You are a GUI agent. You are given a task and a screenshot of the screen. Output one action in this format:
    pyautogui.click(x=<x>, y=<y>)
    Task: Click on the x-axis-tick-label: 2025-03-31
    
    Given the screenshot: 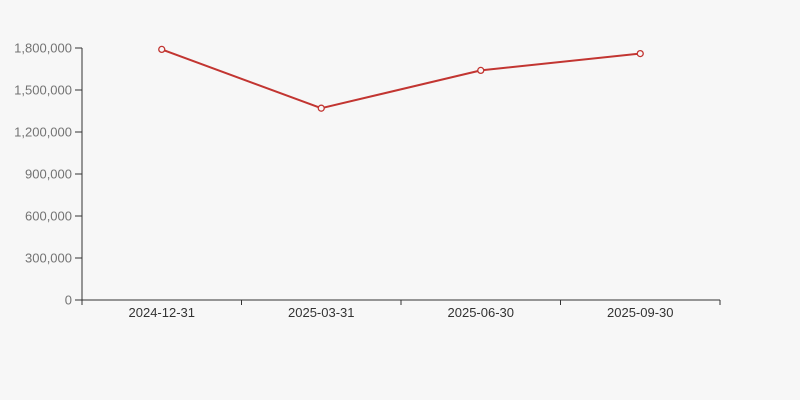 What is the action you would take?
    pyautogui.click(x=321, y=312)
    